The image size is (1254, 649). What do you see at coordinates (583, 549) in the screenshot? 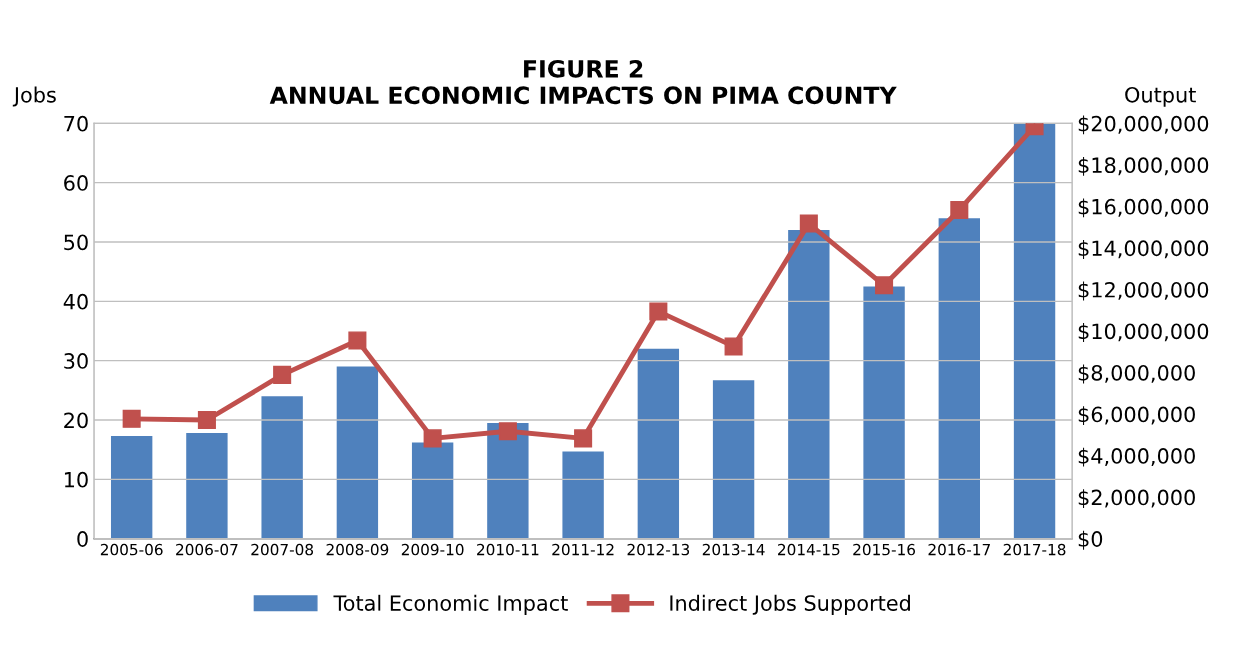
I see `x-tick-label: 2011-12` at bounding box center [583, 549].